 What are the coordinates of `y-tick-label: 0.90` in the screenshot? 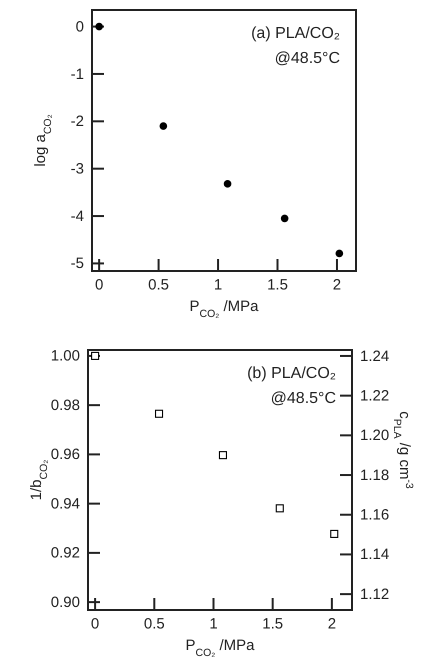 It's located at (65, 602).